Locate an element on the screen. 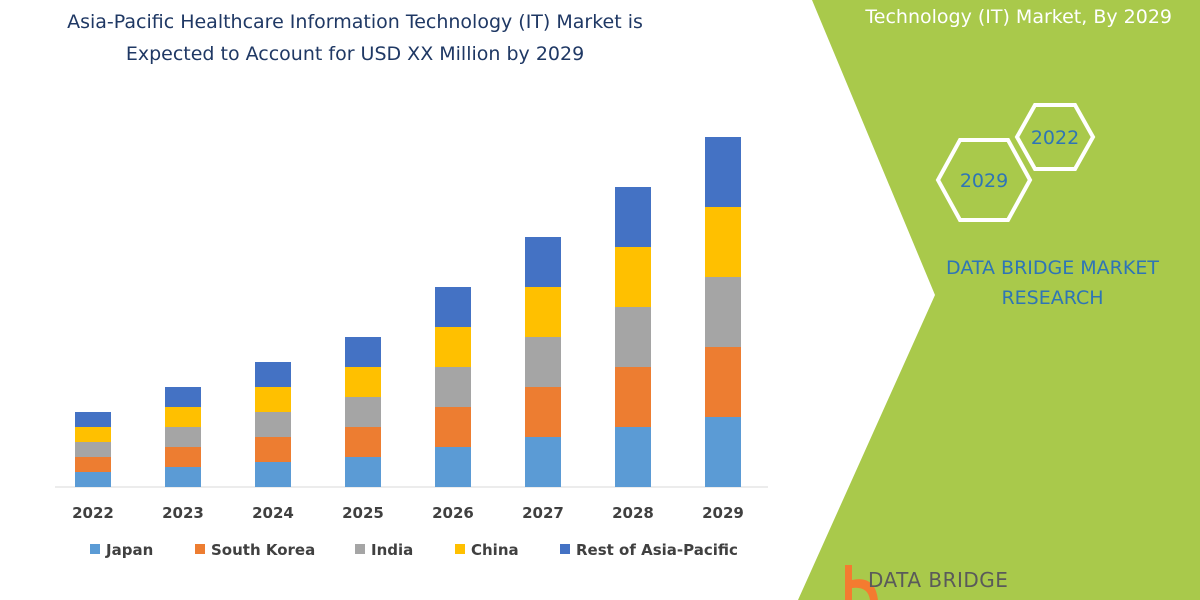  legend-label: Rest of Asia-Pacific is located at coordinates (657, 550).